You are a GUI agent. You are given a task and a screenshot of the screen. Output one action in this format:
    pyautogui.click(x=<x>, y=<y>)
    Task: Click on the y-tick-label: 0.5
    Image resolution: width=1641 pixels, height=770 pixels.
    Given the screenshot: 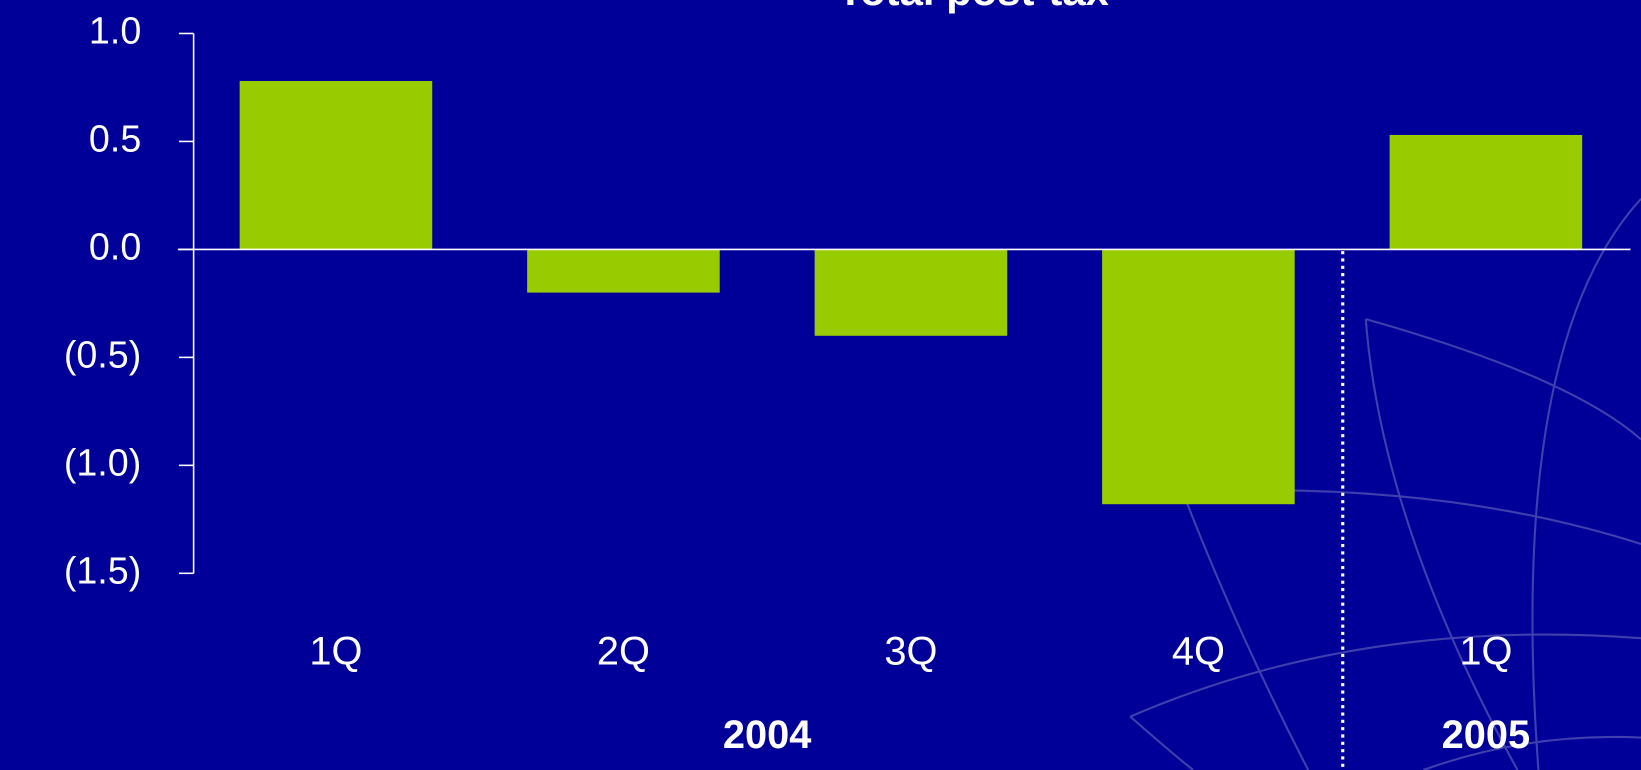 What is the action you would take?
    pyautogui.click(x=115, y=138)
    